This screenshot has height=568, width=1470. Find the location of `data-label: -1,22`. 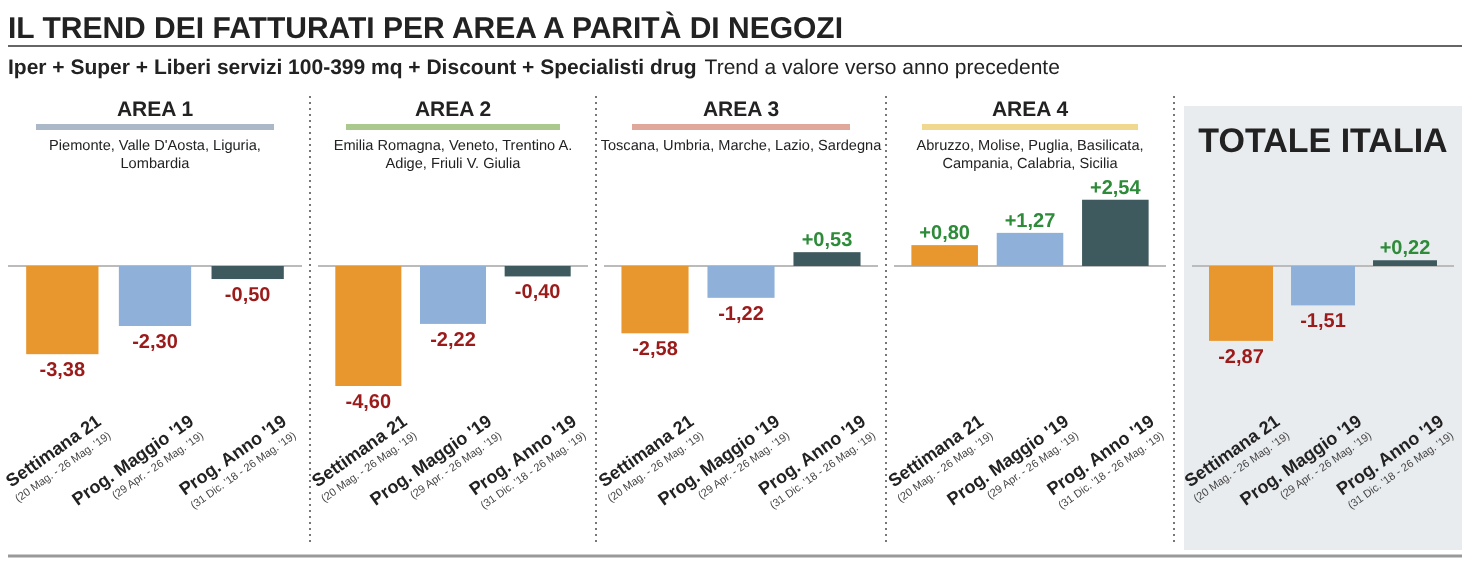

data-label: -1,22 is located at coordinates (741, 314).